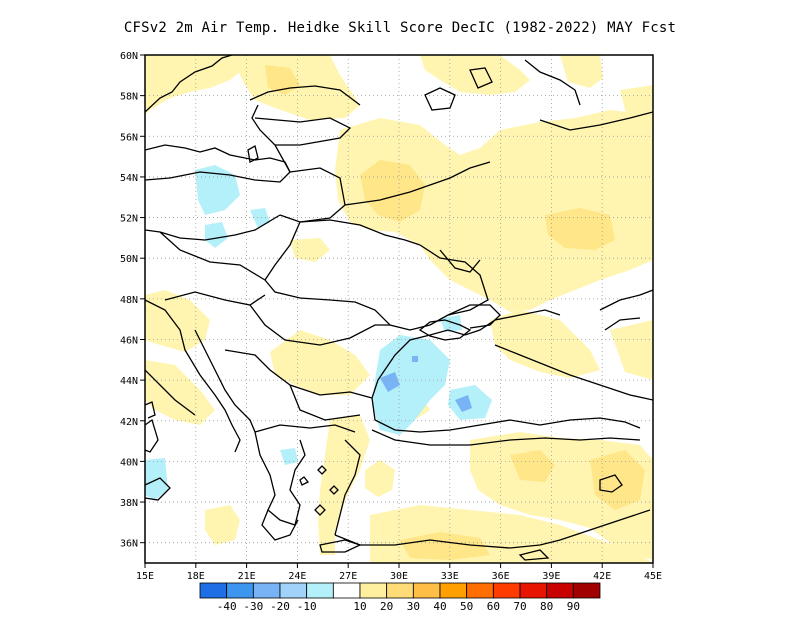 This screenshot has height=618, width=800. I want to click on baltic-coast, so click(218, 158).